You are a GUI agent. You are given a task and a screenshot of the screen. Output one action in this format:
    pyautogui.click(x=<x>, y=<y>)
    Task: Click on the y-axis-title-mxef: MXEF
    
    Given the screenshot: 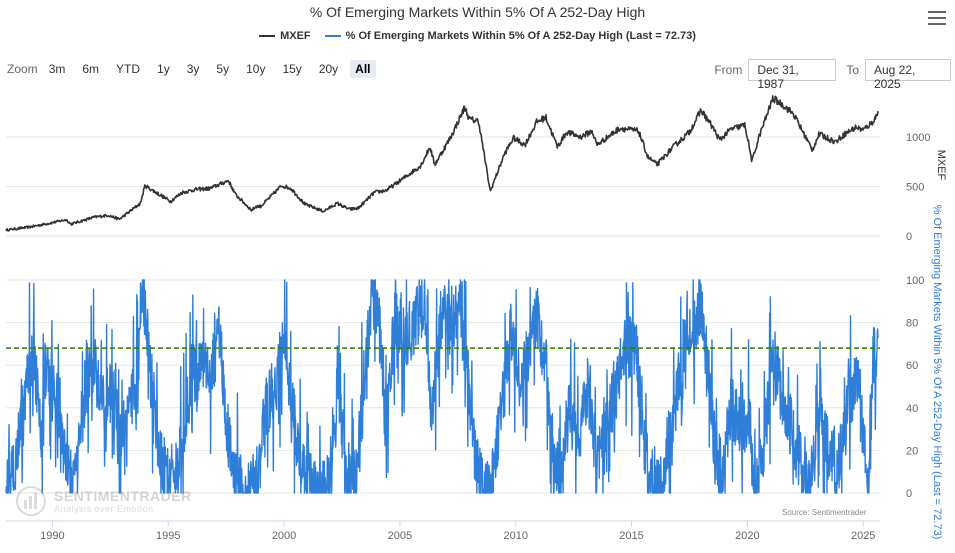 What is the action you would take?
    pyautogui.click(x=941, y=165)
    